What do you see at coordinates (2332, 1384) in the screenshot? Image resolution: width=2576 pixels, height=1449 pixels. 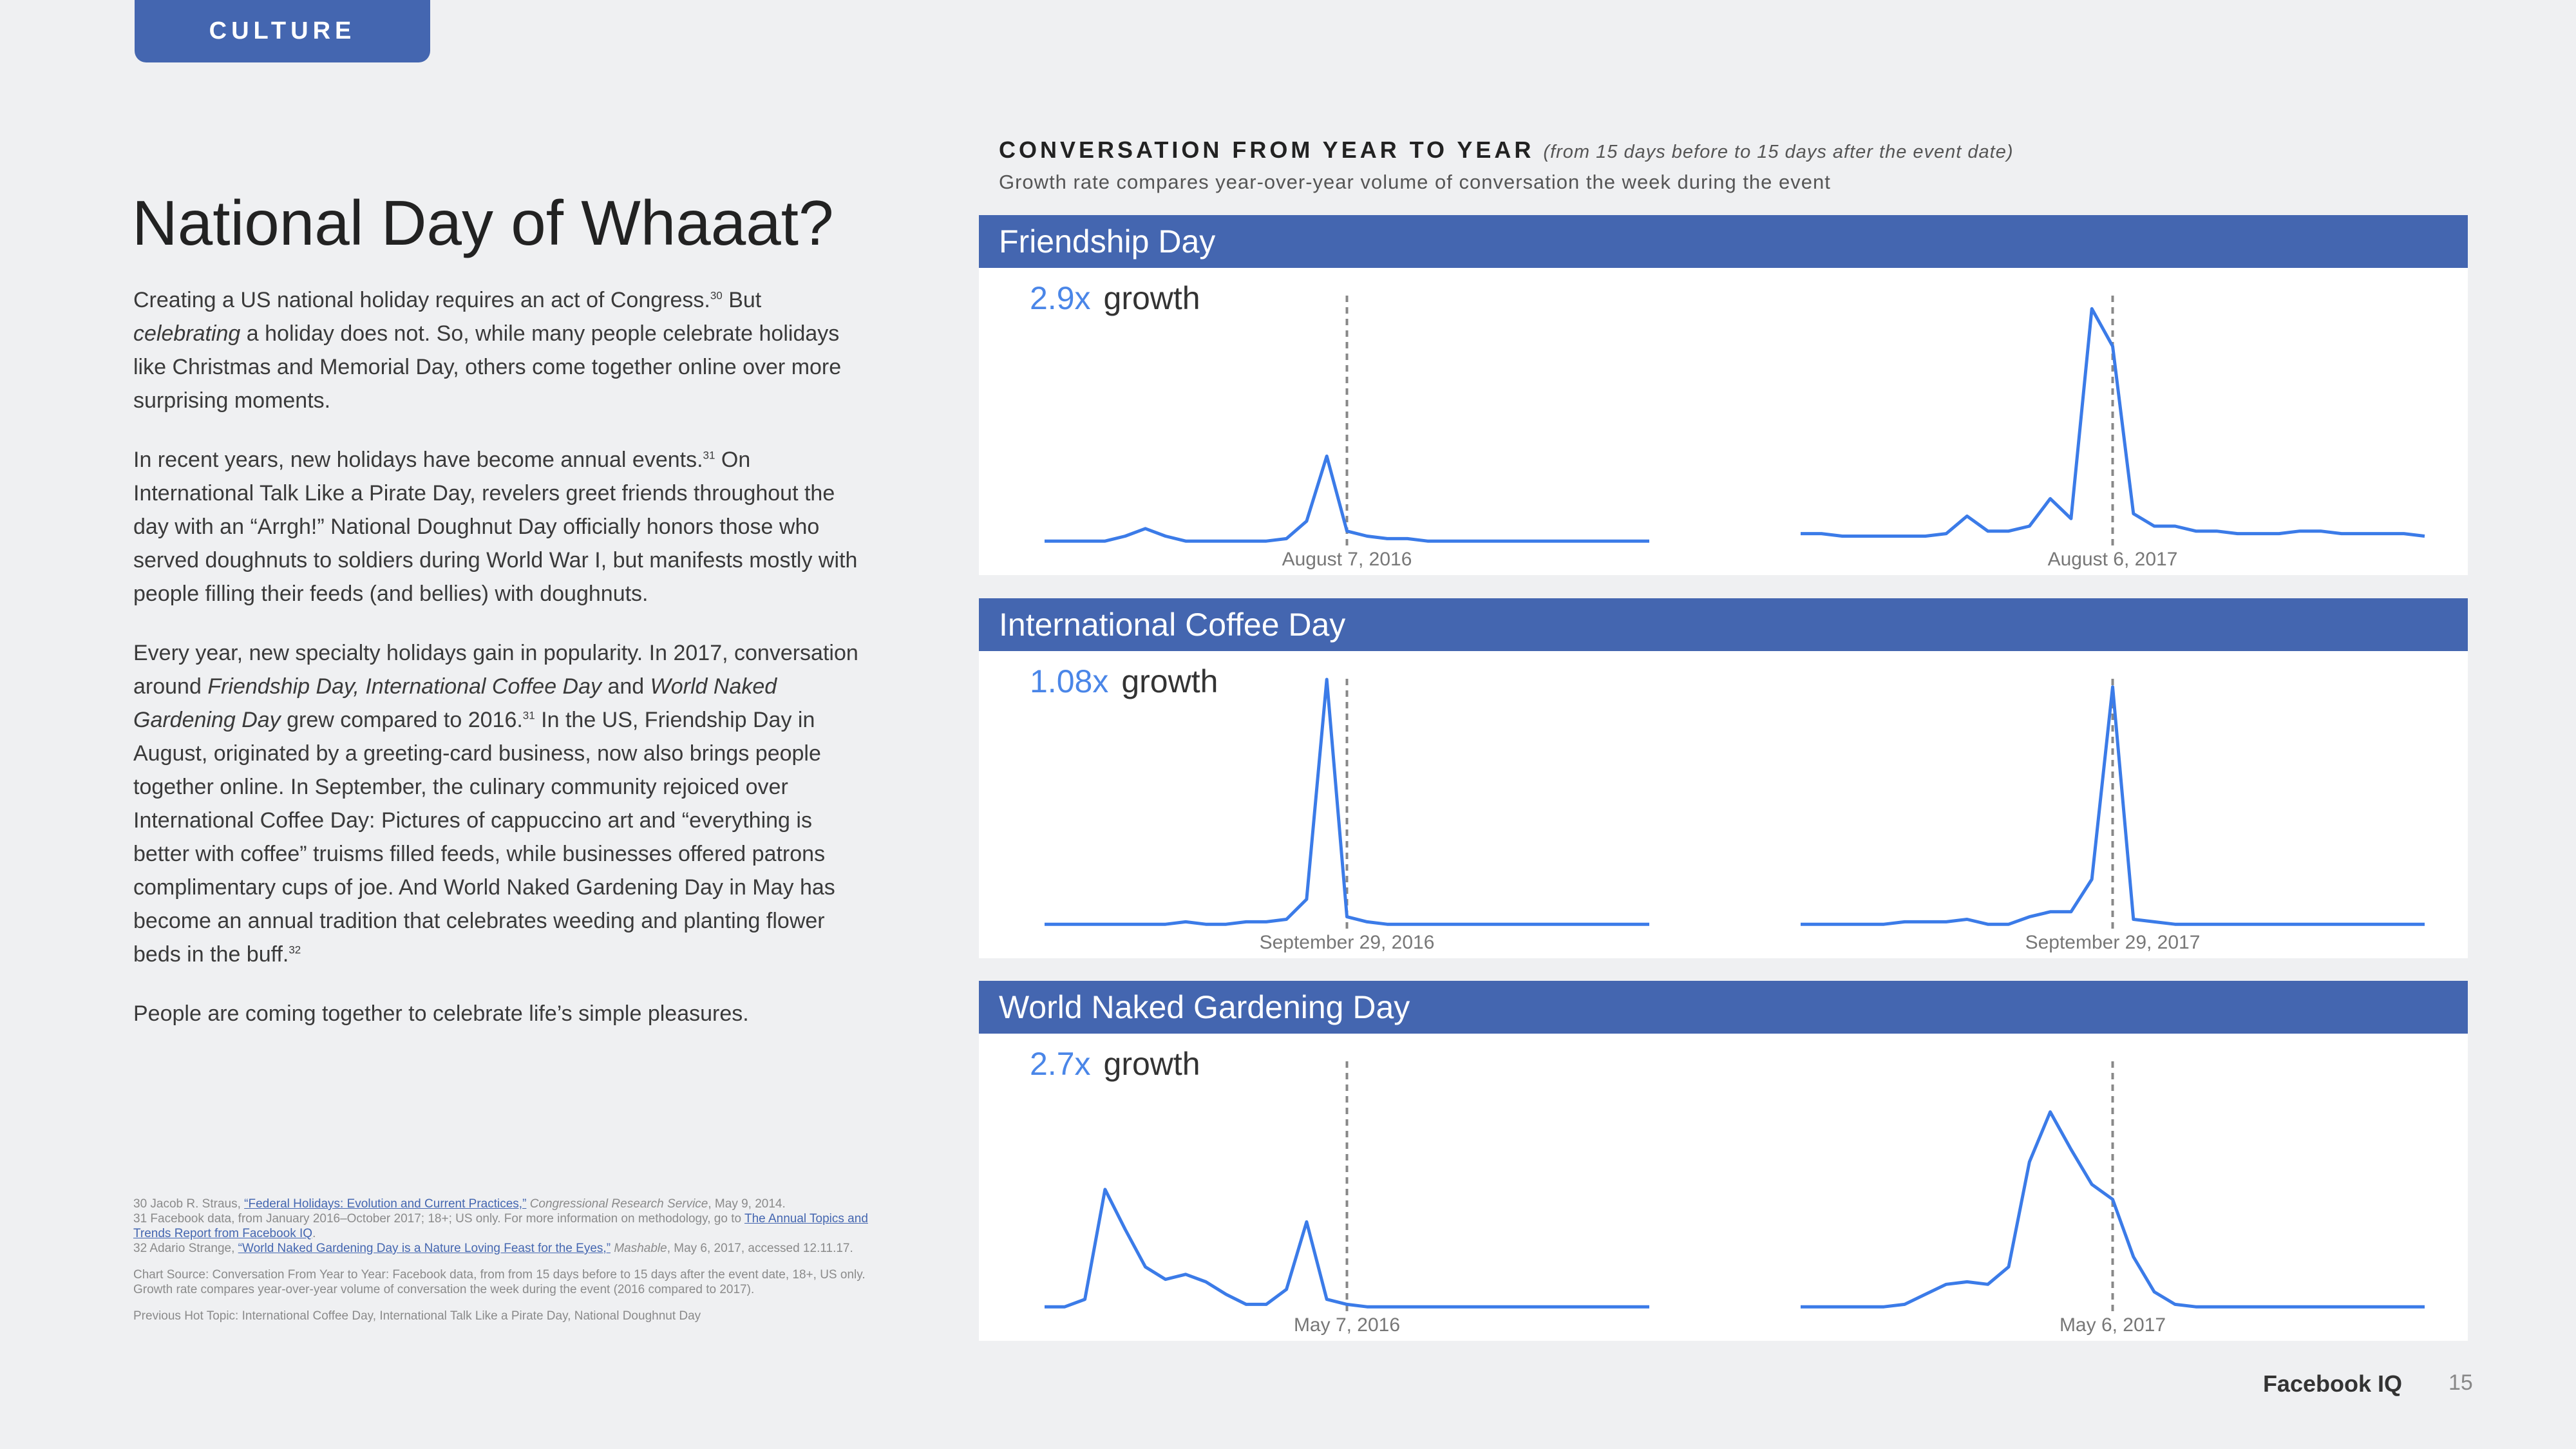 I see `brand: Facebook IQ` at bounding box center [2332, 1384].